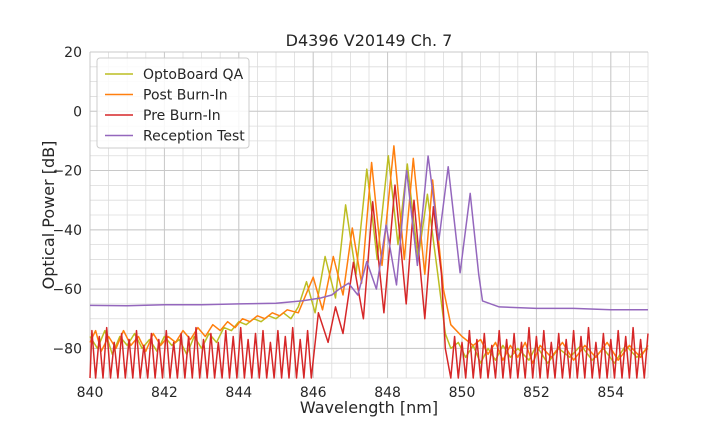  What do you see at coordinates (313, 393) in the screenshot?
I see `x-tick-label: 846` at bounding box center [313, 393].